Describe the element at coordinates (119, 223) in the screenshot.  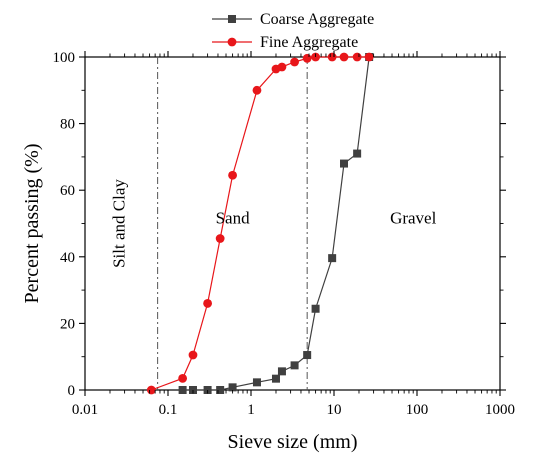
I see `region-label: Silt and Clay` at that location.